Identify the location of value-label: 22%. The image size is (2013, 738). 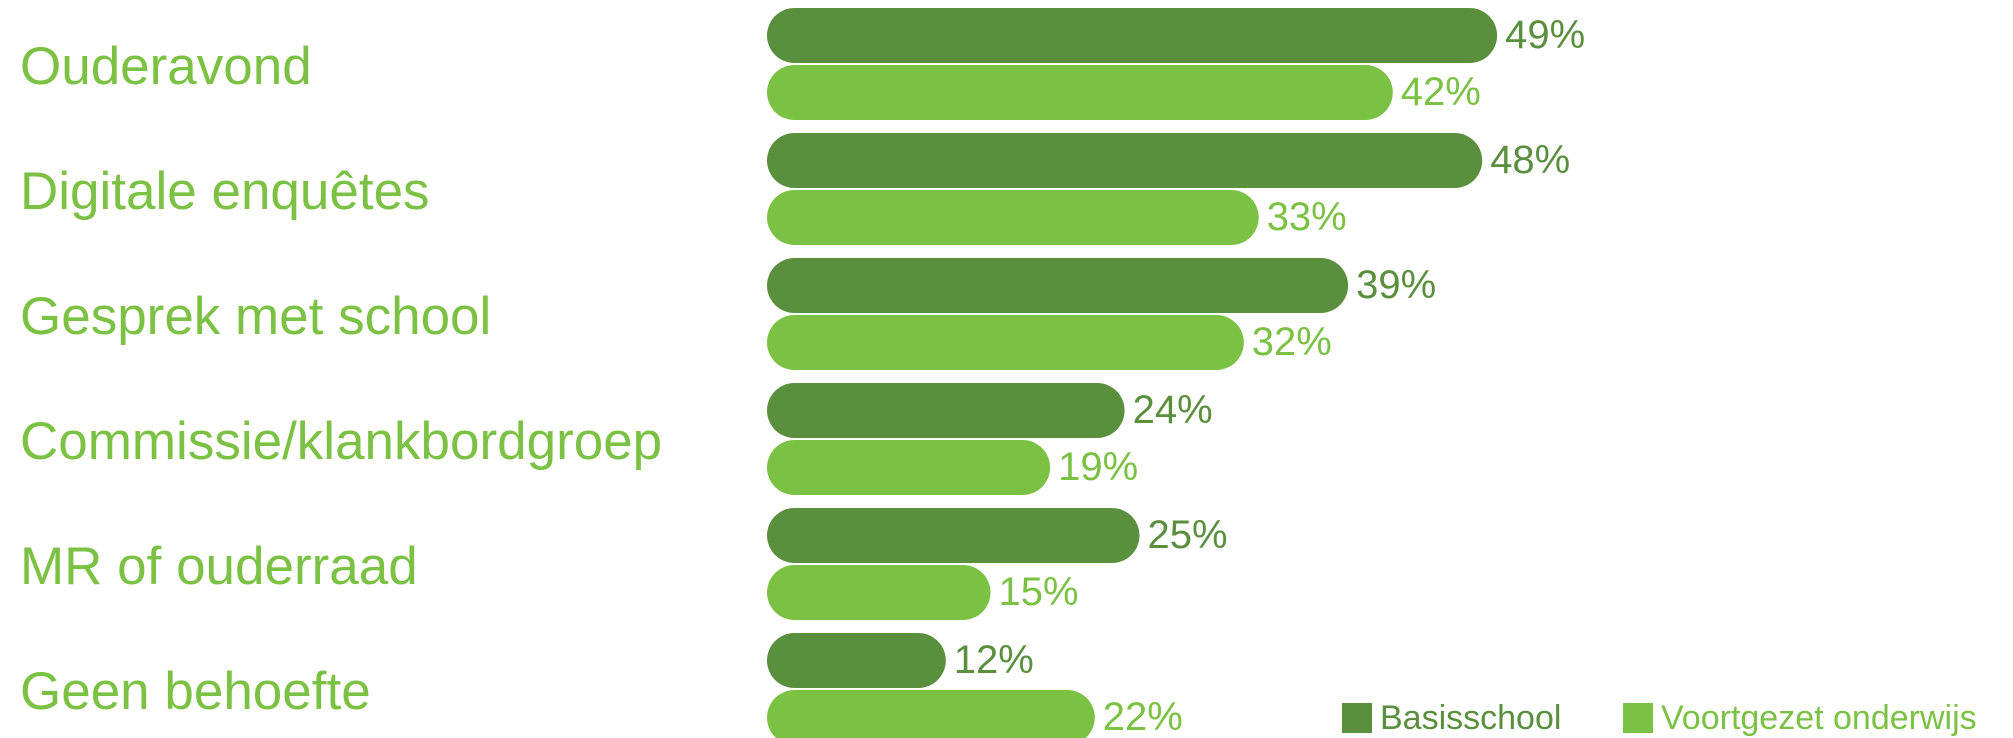
(1143, 716).